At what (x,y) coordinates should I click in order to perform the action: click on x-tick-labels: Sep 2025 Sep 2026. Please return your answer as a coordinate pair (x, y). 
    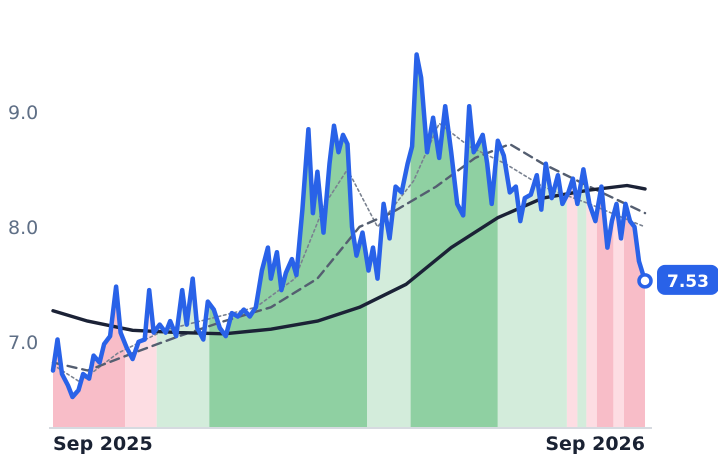
    Looking at the image, I should click on (349, 444).